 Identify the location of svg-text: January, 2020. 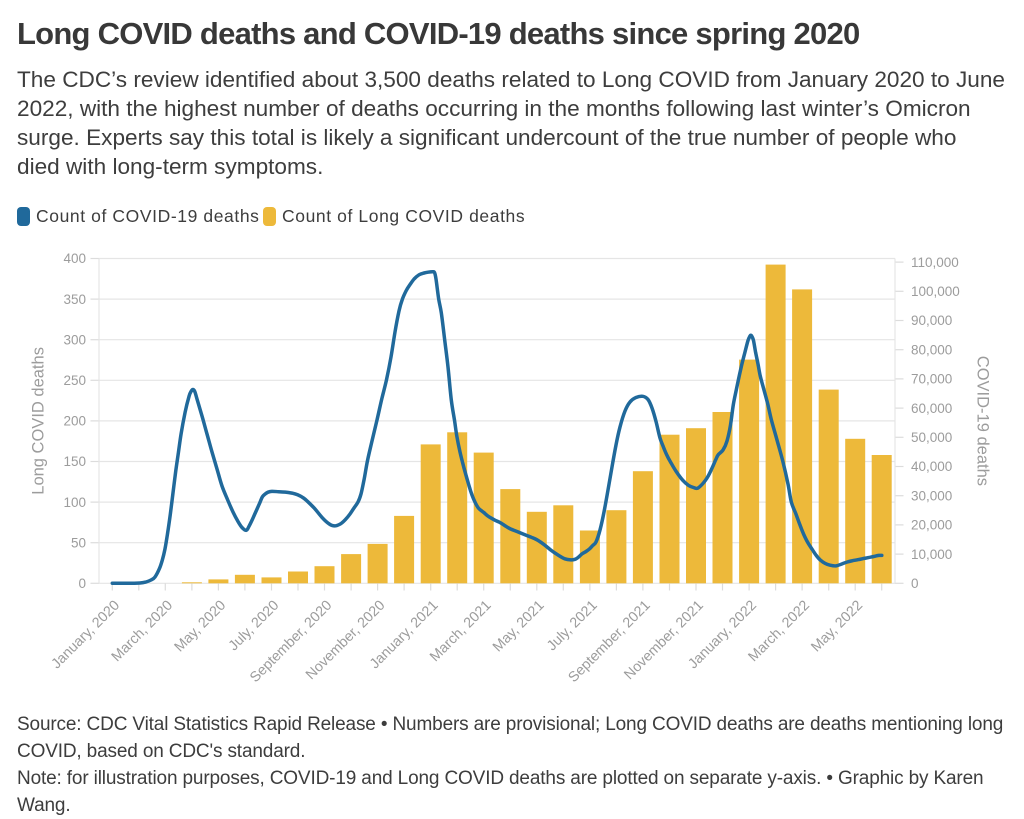
(85, 634).